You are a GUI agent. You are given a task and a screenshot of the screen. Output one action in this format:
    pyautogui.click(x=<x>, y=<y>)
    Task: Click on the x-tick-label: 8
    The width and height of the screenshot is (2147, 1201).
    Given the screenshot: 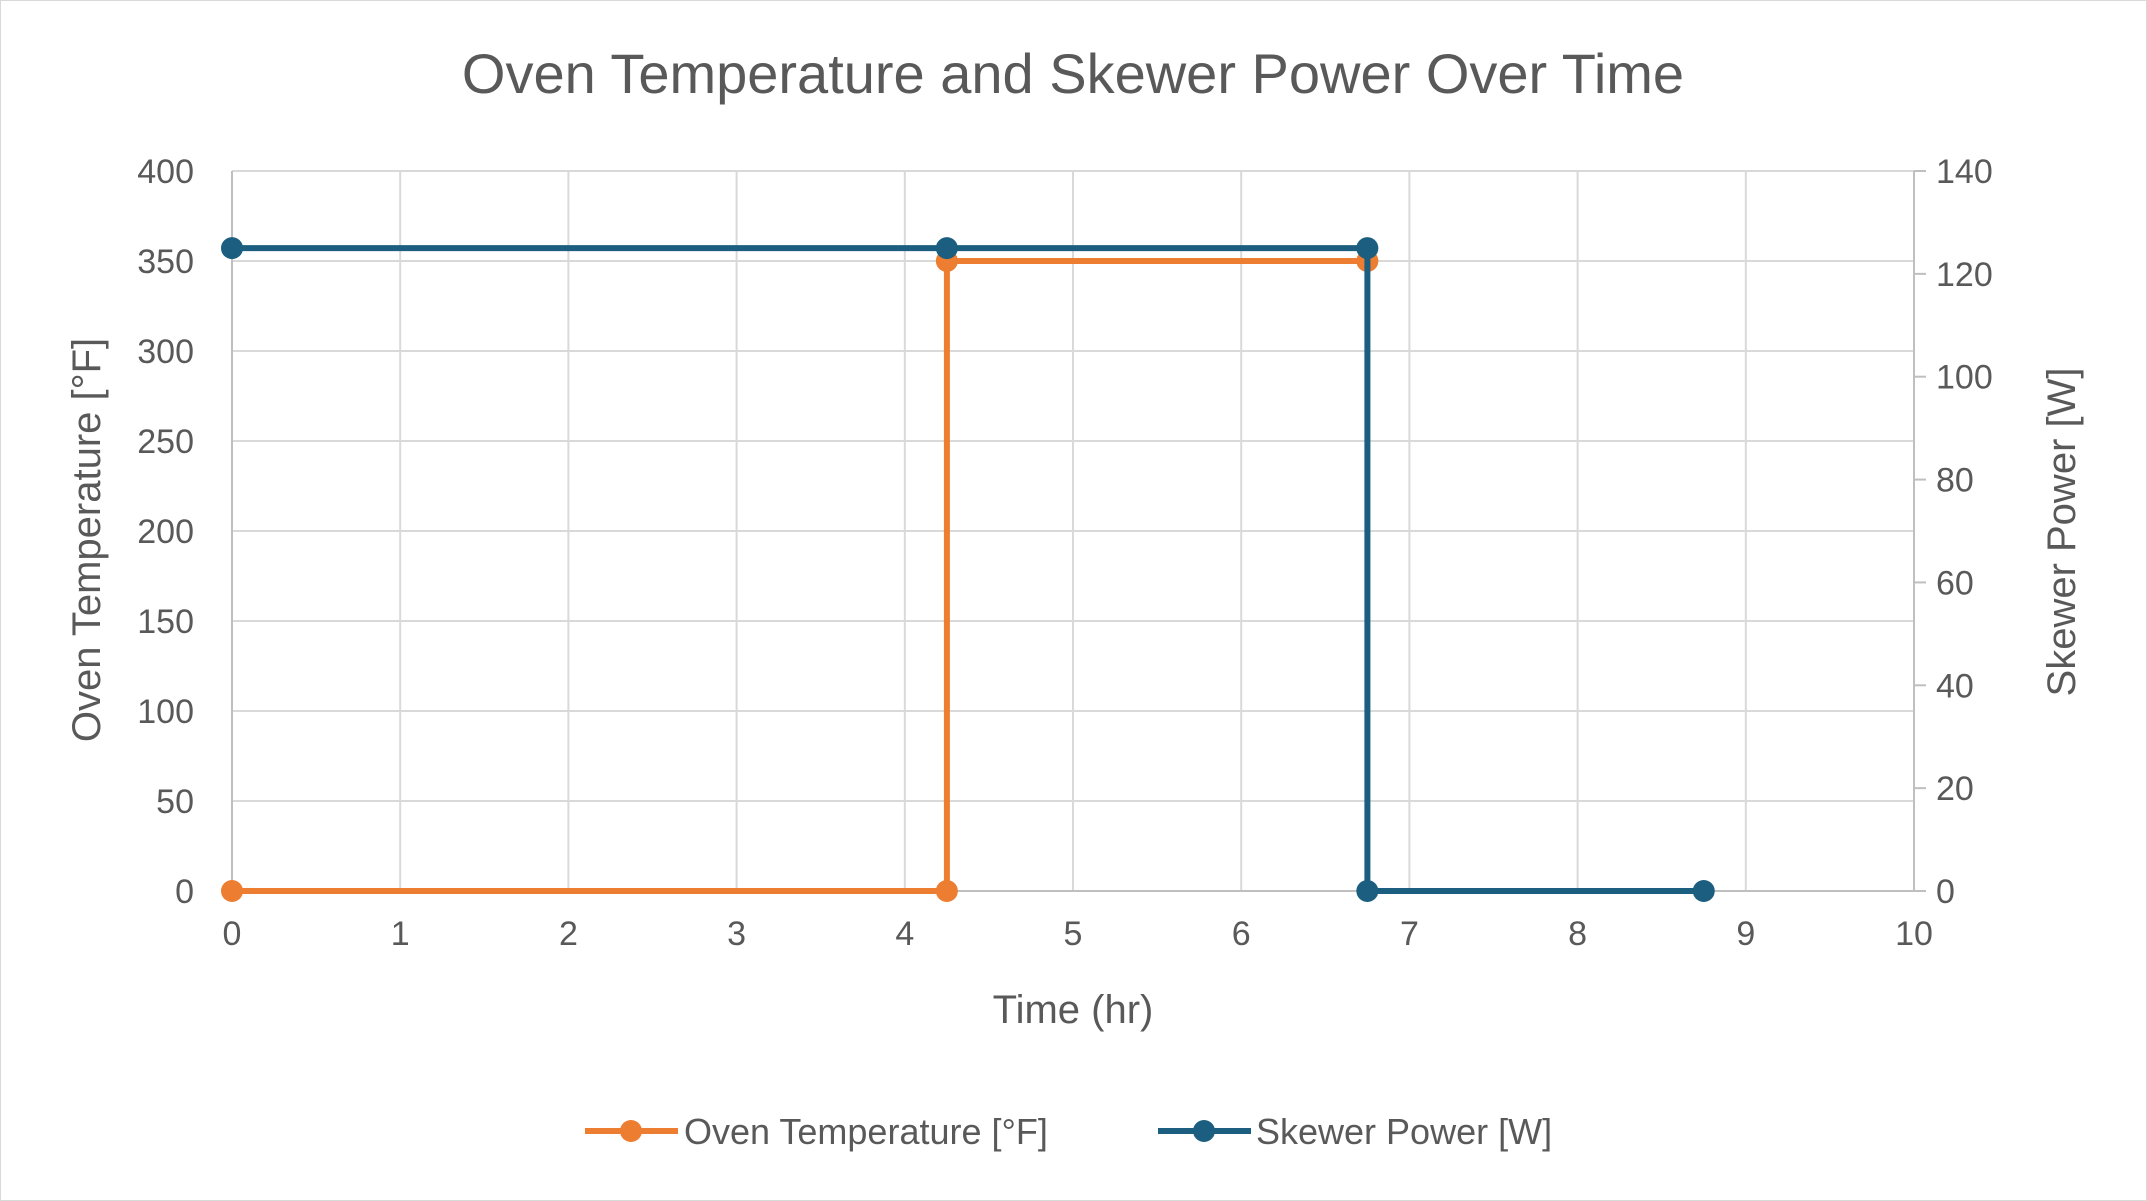 What is the action you would take?
    pyautogui.click(x=1577, y=934)
    